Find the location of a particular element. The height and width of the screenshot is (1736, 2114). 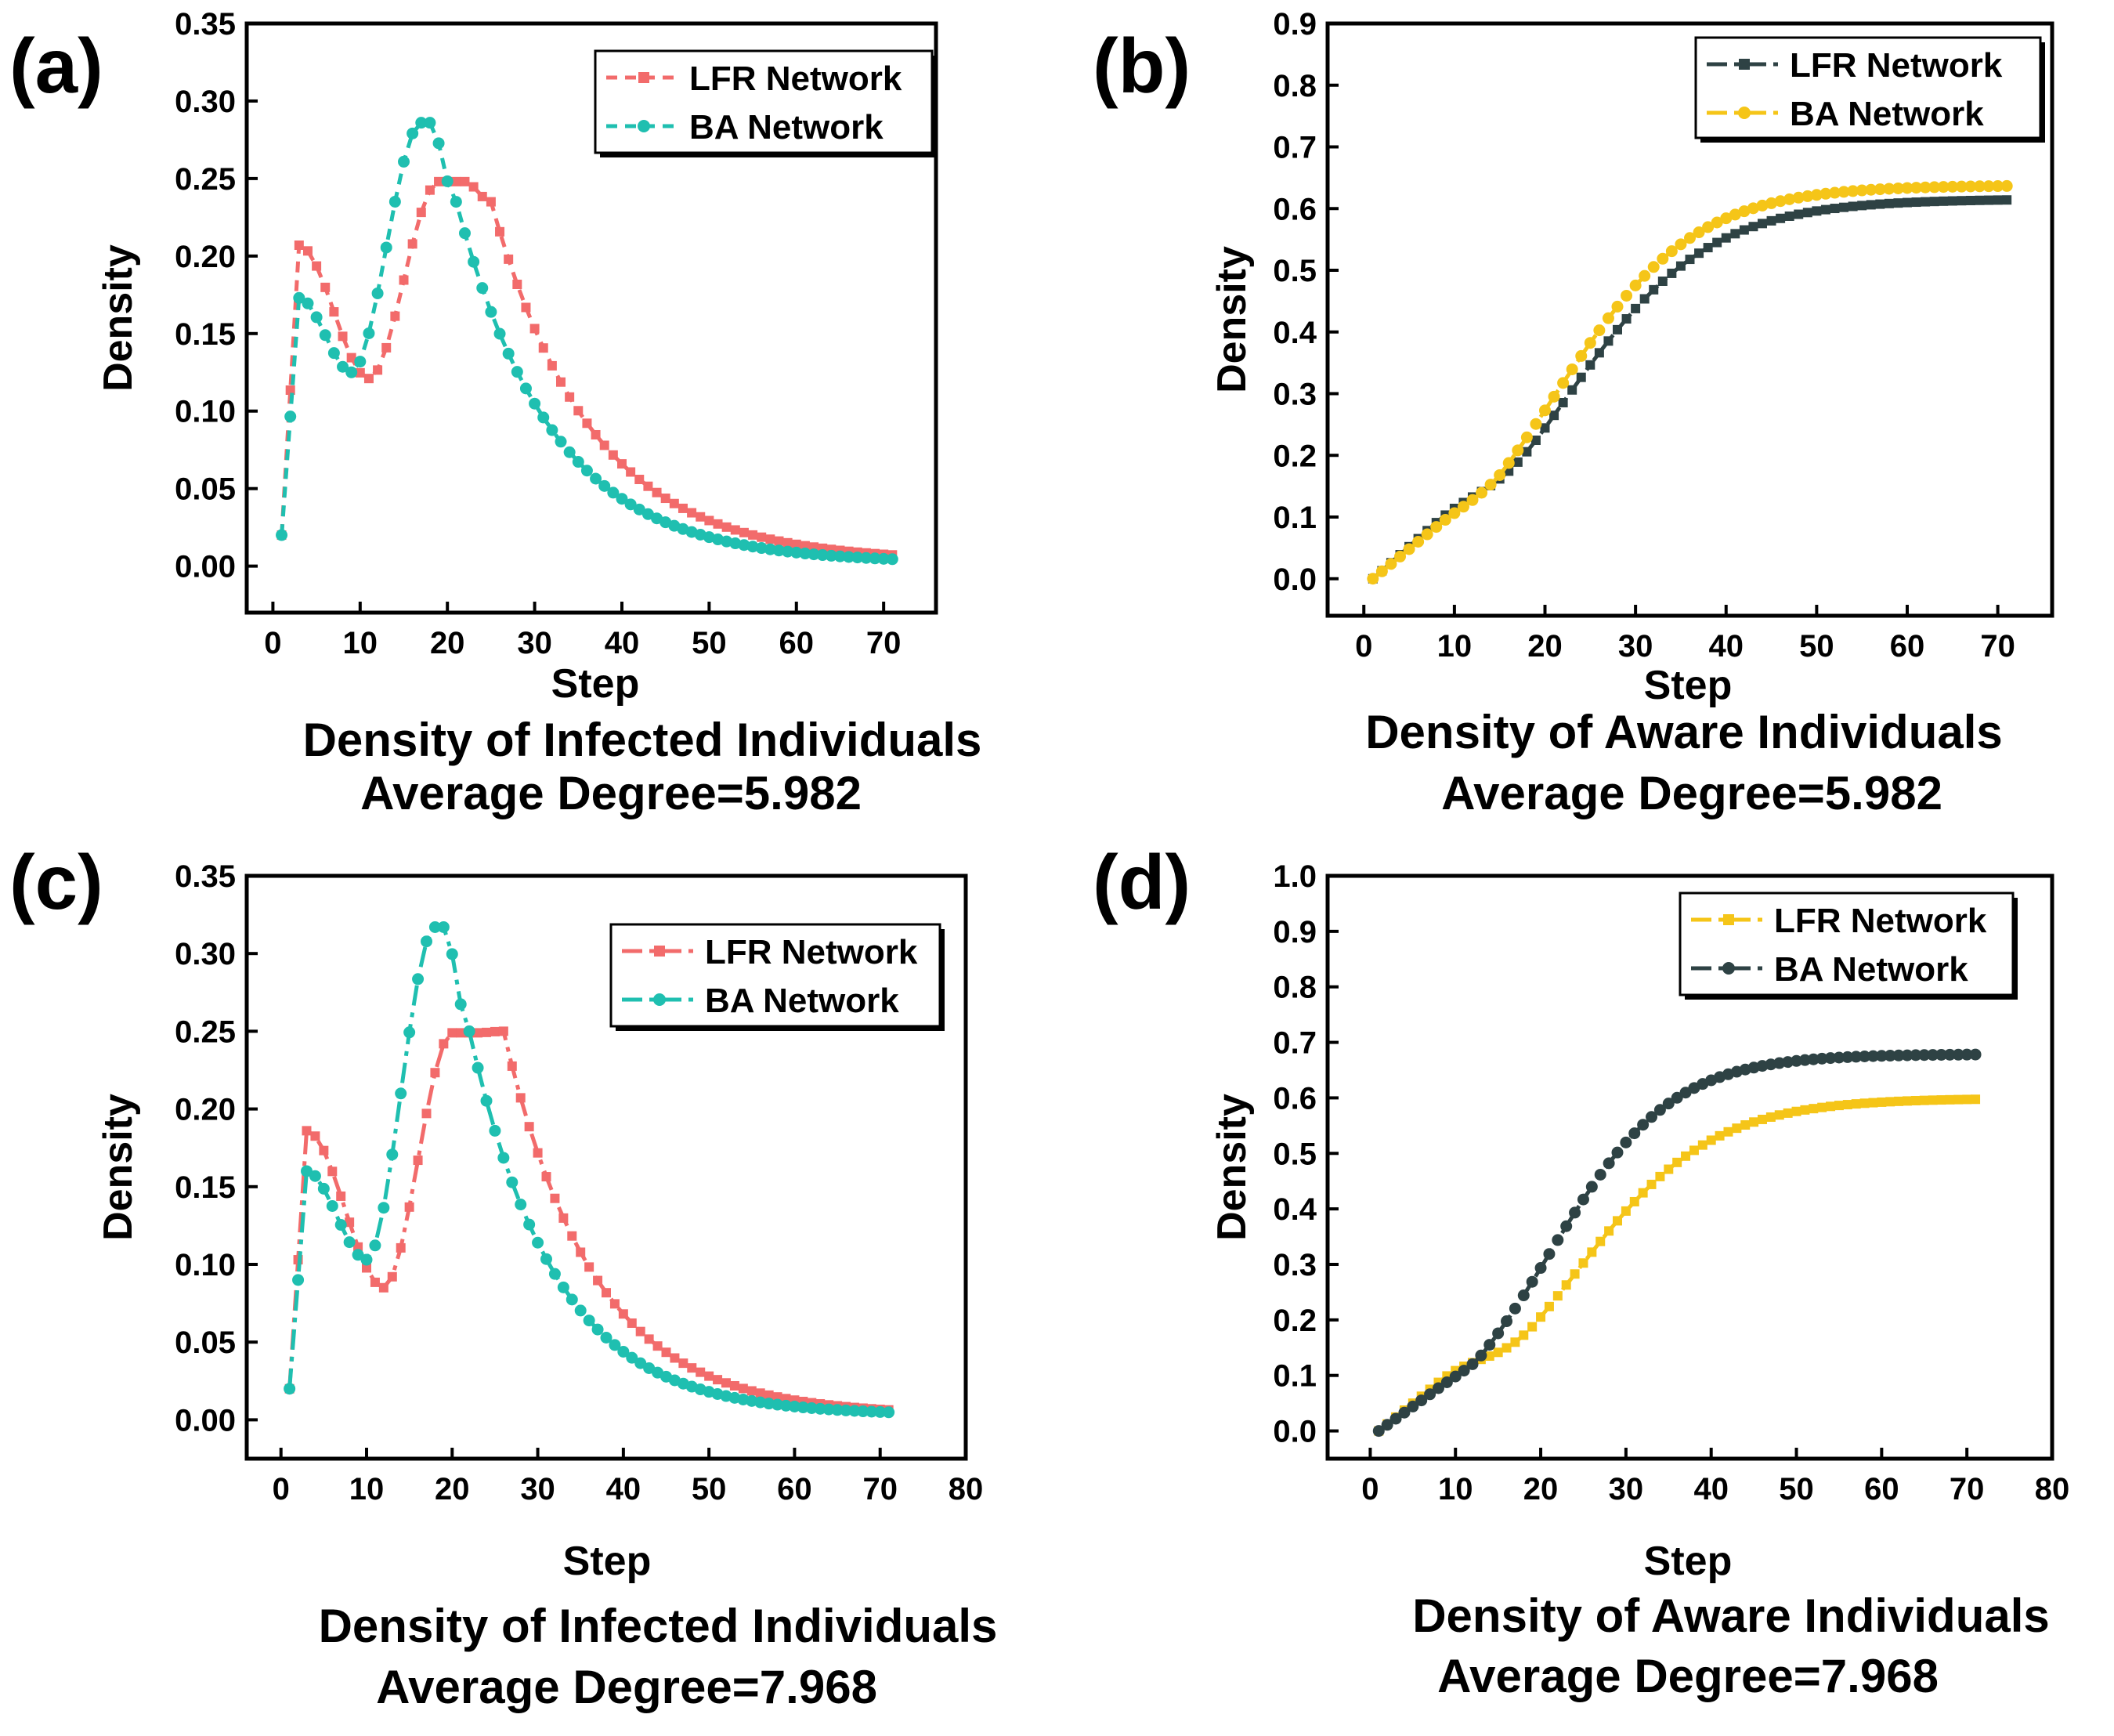

legend-marker-square is located at coordinates (1728, 919).